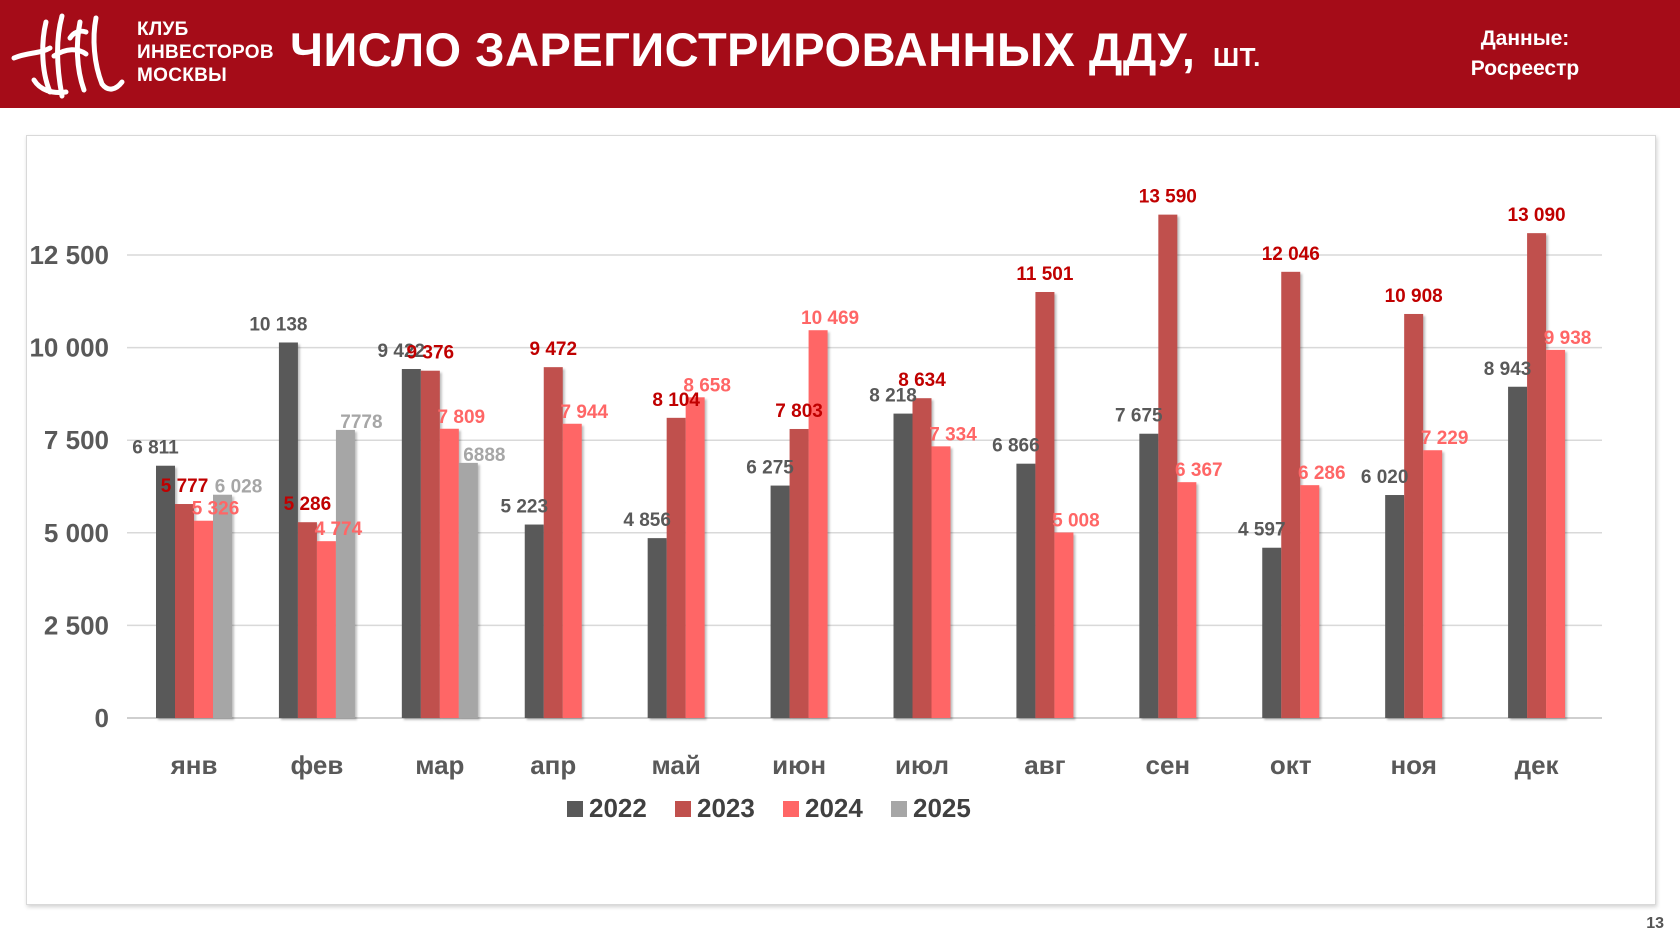  What do you see at coordinates (326, 629) in the screenshot?
I see `bar-2024-фев` at bounding box center [326, 629].